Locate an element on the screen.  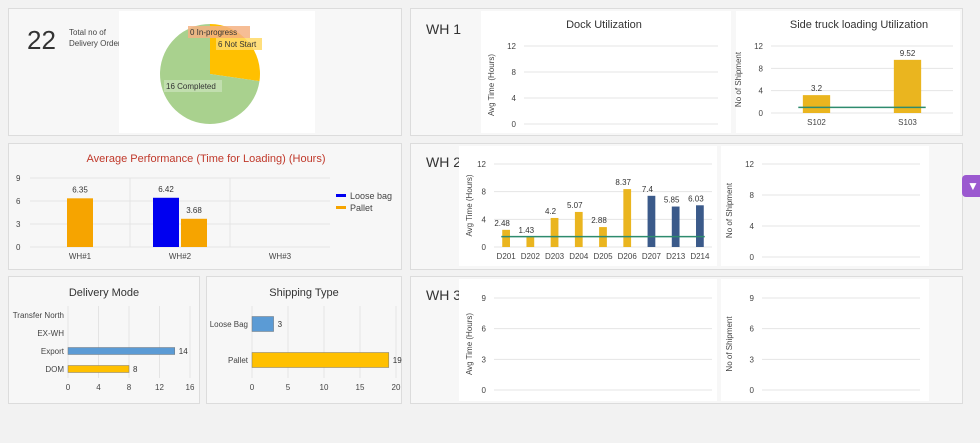
data-label: 8 is located at coordinates (135, 369).